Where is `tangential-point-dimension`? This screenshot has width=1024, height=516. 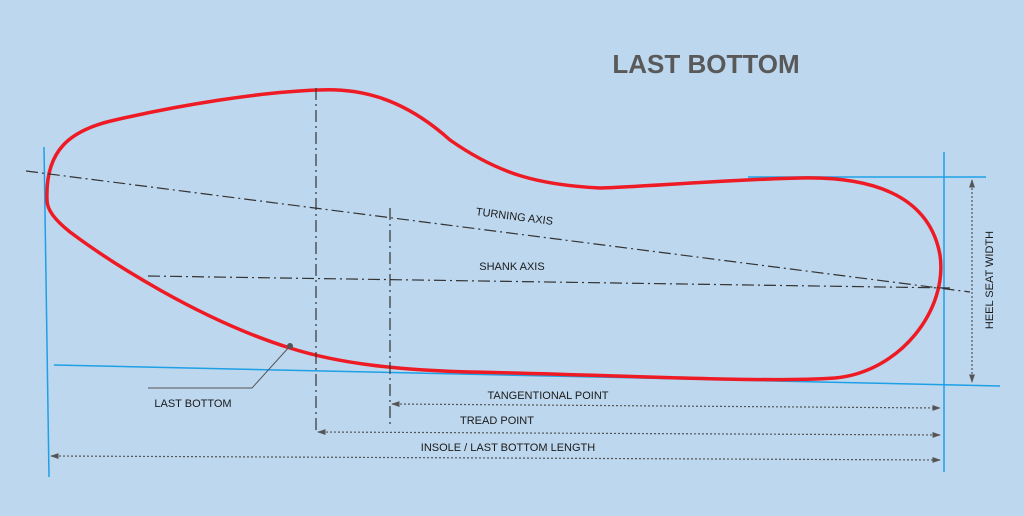 tangential-point-dimension is located at coordinates (666, 406).